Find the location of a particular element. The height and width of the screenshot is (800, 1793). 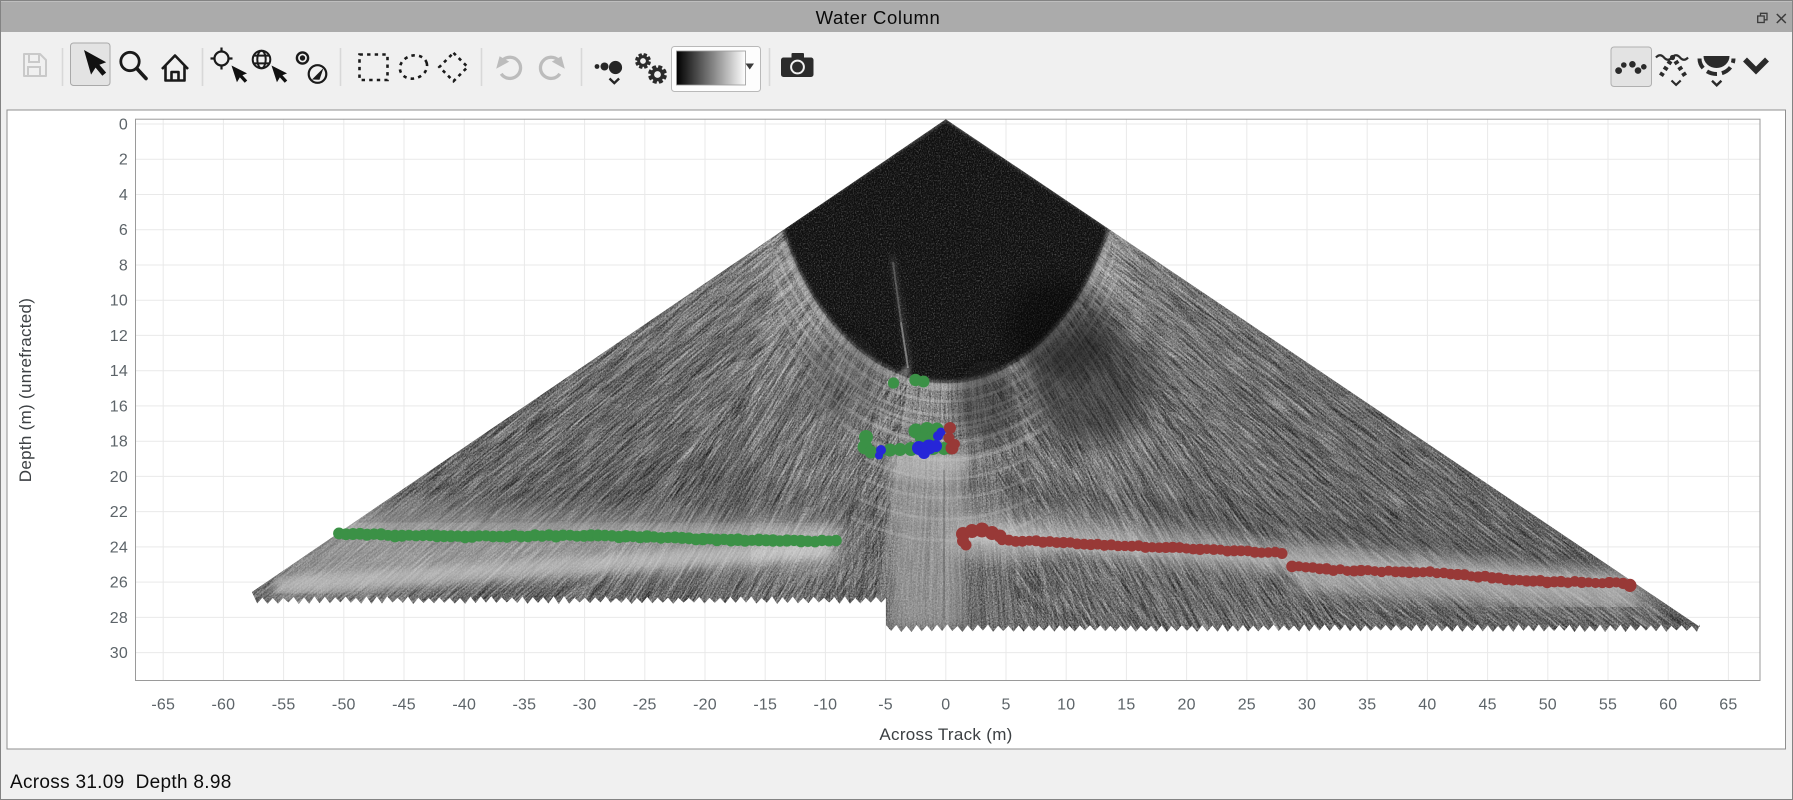

svg-text: 12 is located at coordinates (119, 336).